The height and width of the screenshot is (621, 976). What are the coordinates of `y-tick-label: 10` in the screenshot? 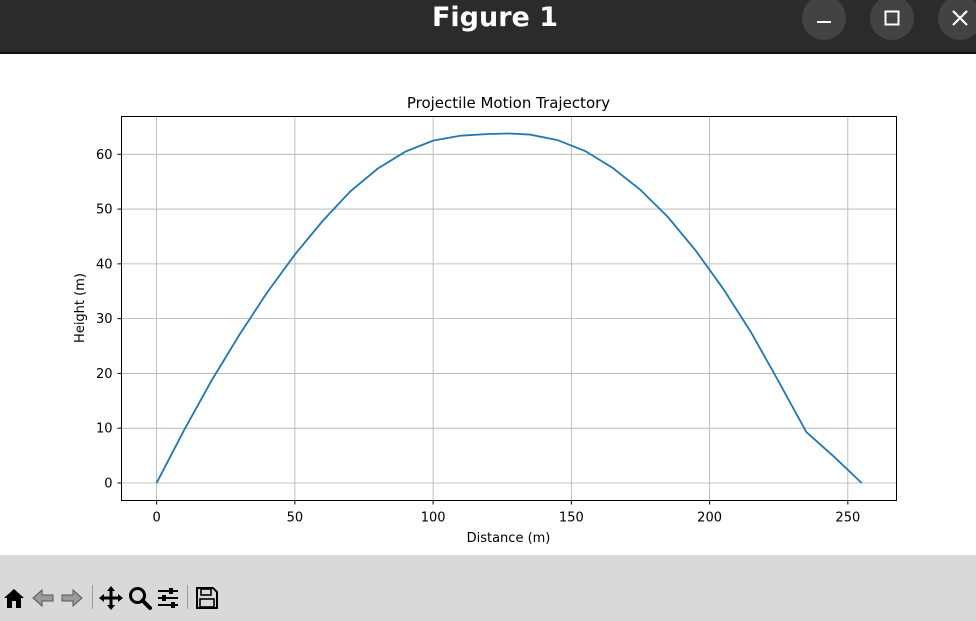 It's located at (104, 429).